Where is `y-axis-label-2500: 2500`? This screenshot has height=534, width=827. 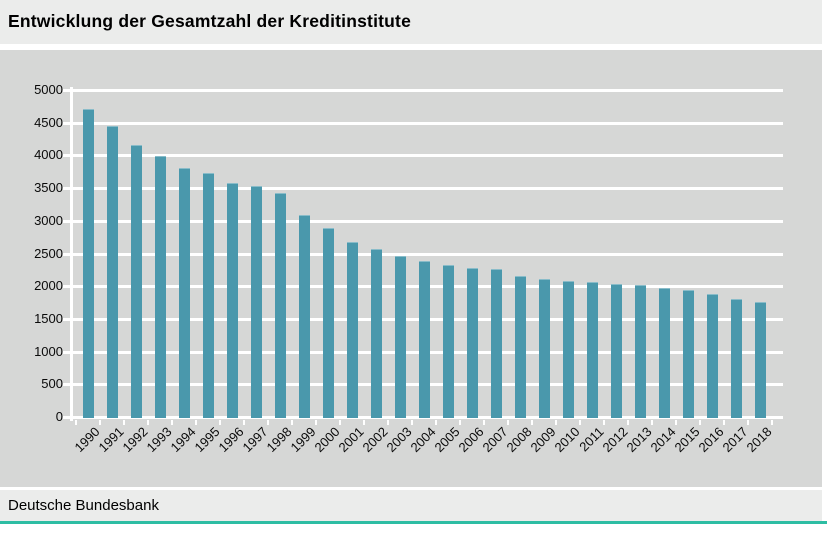
y-axis-label-2500: 2500 is located at coordinates (48, 253).